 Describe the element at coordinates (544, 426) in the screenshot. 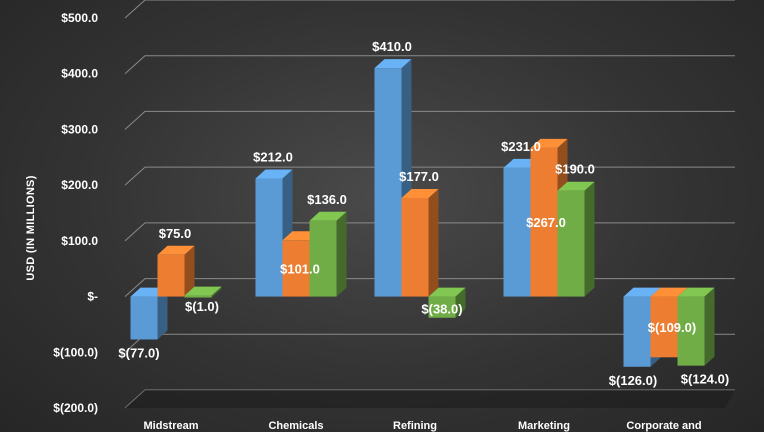

I see `category-label: Marketing` at that location.